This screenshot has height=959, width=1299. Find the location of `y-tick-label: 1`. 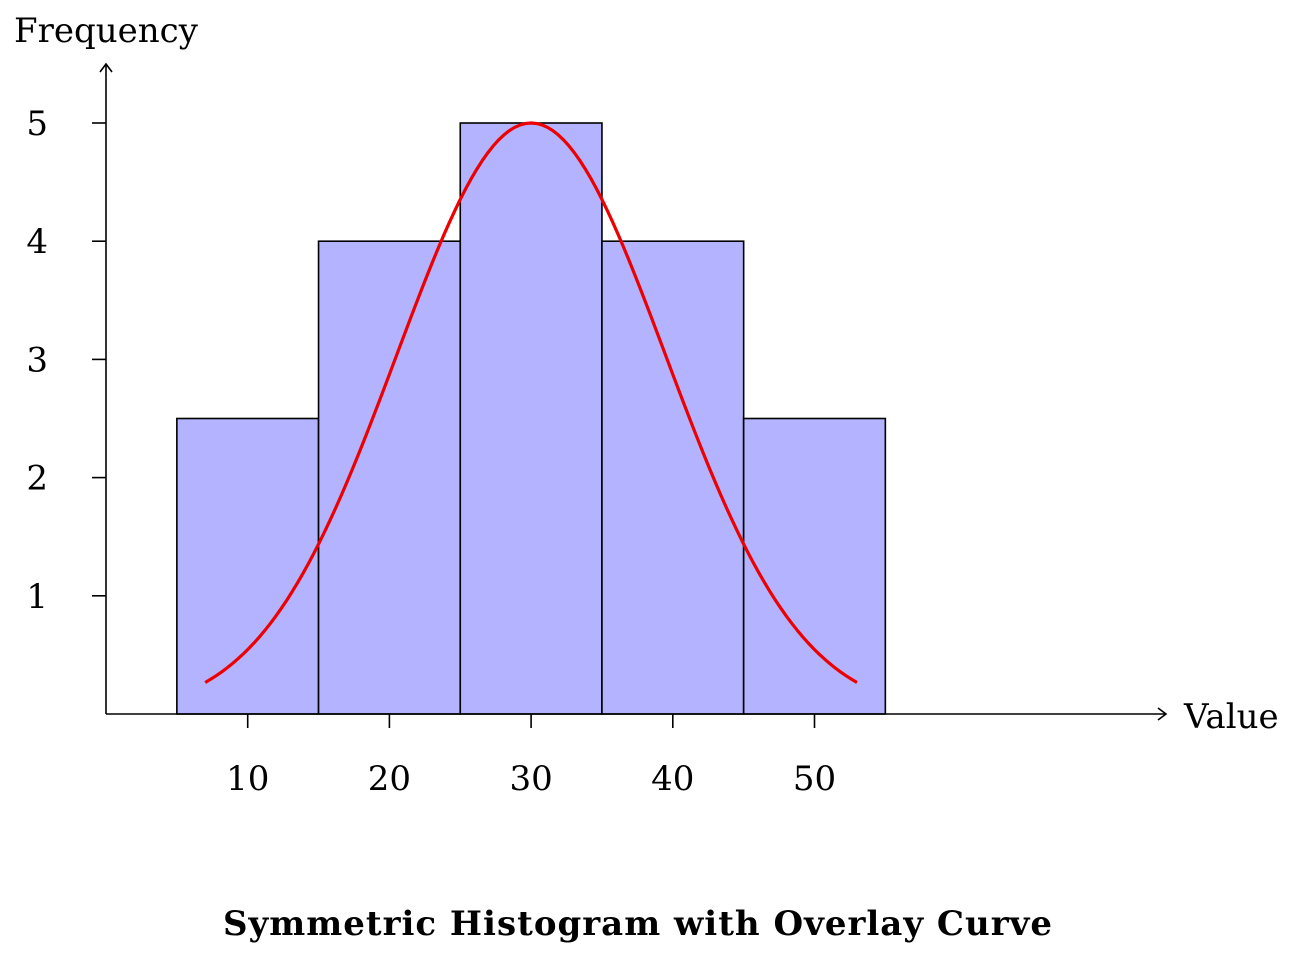

y-tick-label: 1 is located at coordinates (37, 597).